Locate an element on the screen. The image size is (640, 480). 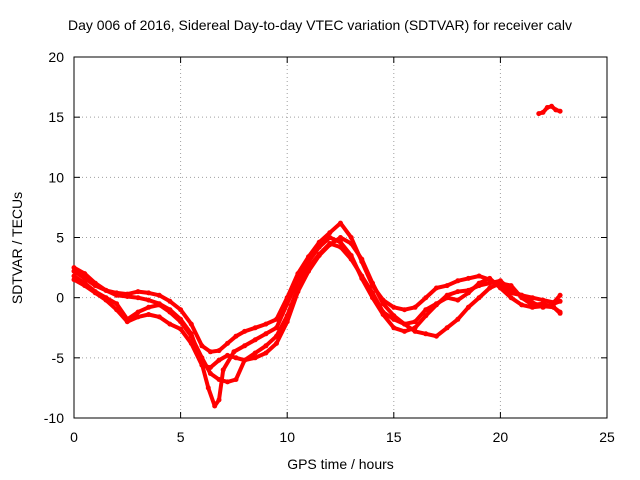
y-tick-label: 5 is located at coordinates (60, 238).